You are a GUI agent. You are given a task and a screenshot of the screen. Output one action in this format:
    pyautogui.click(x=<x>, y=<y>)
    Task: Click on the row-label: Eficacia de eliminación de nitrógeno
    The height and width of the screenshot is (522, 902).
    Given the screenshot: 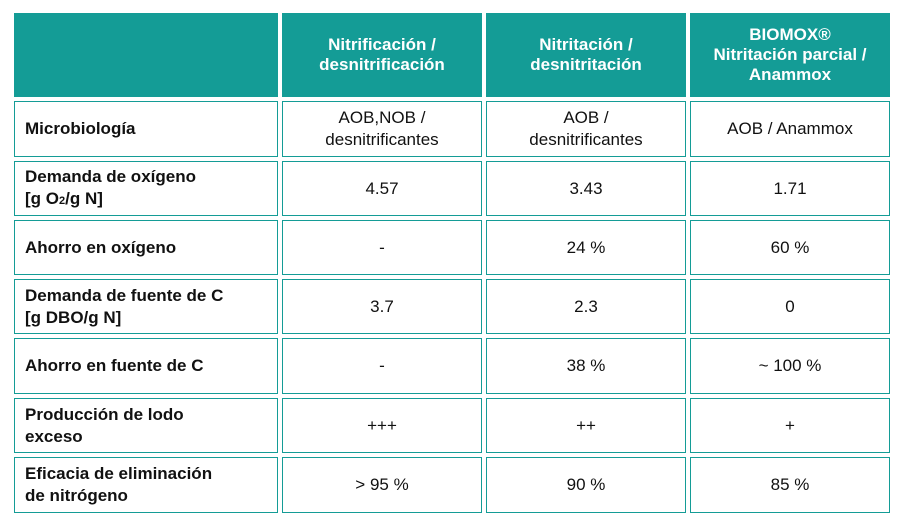 What is the action you would take?
    pyautogui.click(x=146, y=485)
    